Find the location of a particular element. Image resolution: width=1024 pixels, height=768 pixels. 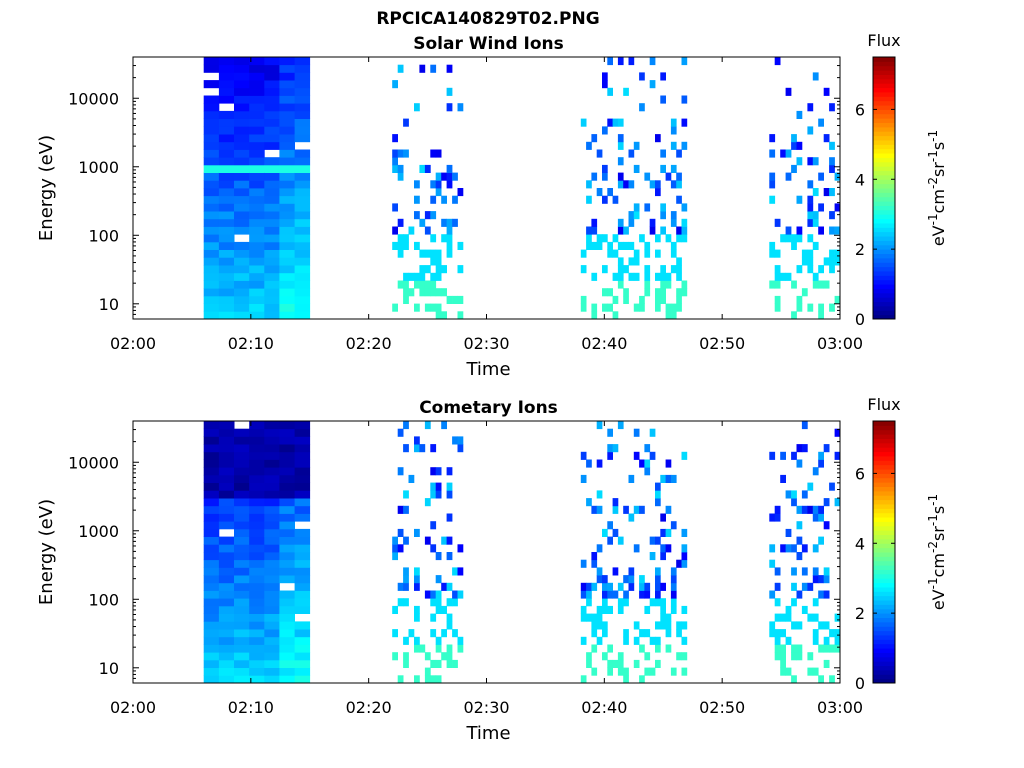

x-axis-label: Time is located at coordinates (487, 733).